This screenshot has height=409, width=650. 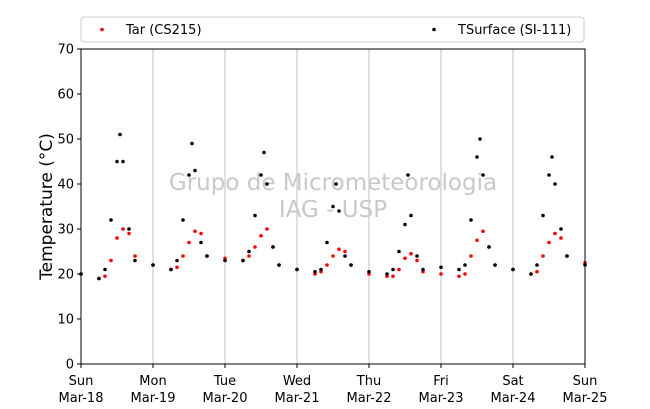 I want to click on watermark-line-1: Grupo de Micrometeorologia, so click(x=333, y=183).